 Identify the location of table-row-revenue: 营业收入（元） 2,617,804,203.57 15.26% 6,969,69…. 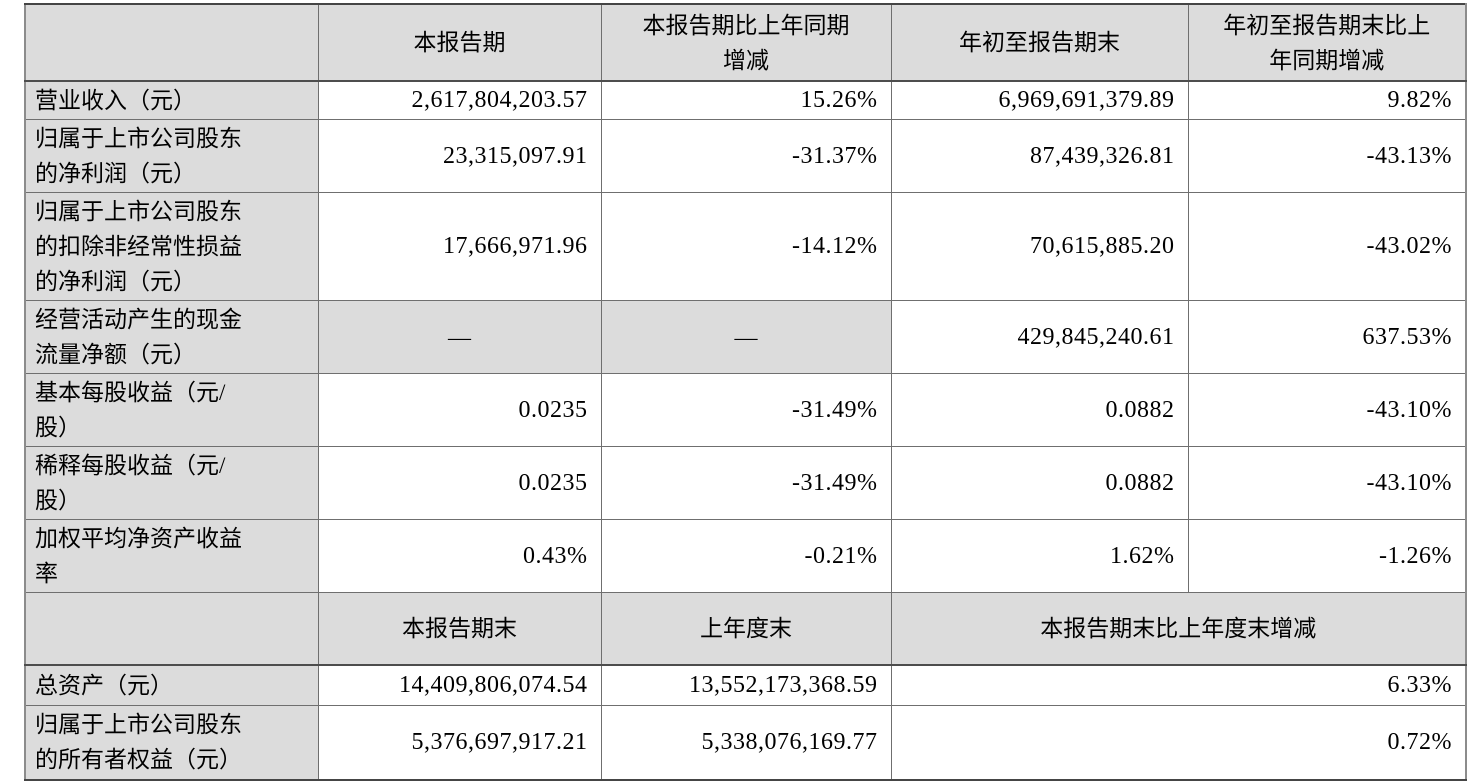
(745, 100).